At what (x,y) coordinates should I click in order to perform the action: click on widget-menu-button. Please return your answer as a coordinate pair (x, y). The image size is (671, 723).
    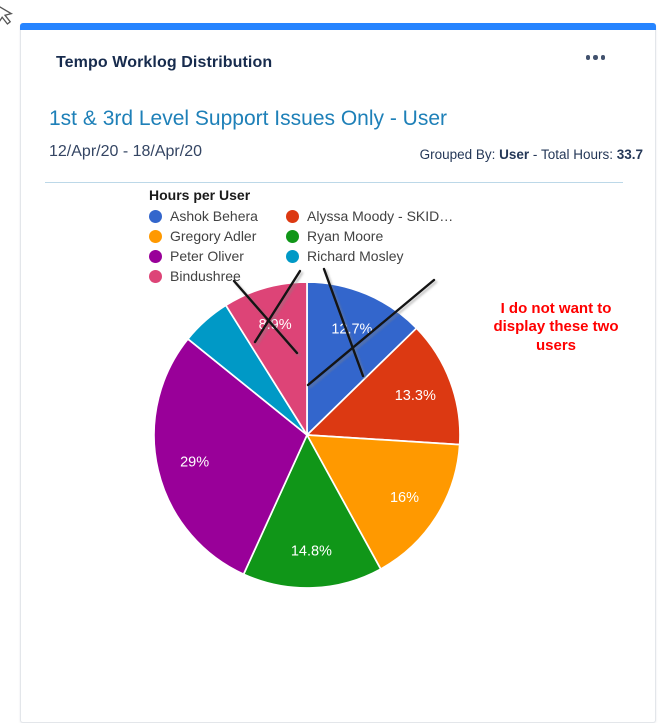
    Looking at the image, I should click on (596, 57).